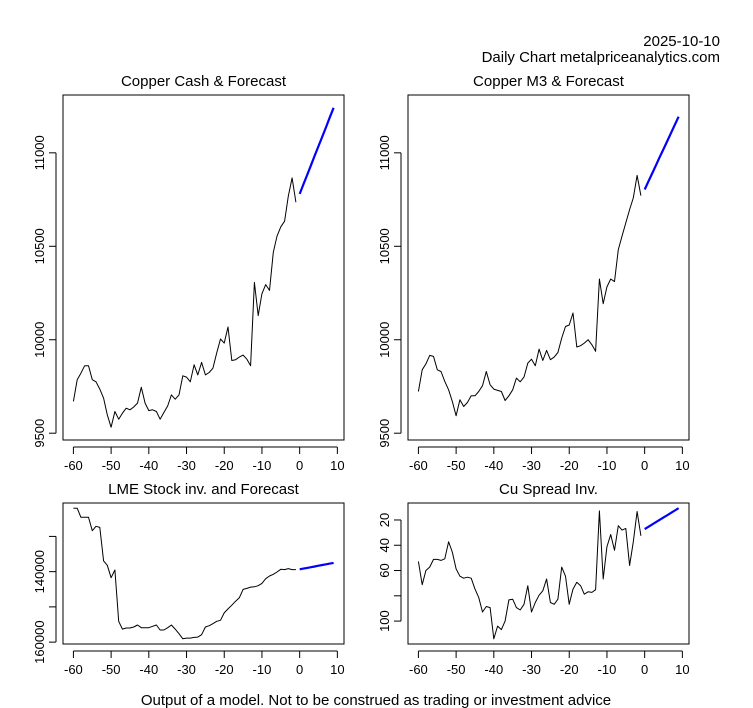  What do you see at coordinates (662, 519) in the screenshot?
I see `cu-spread-forecast-line` at bounding box center [662, 519].